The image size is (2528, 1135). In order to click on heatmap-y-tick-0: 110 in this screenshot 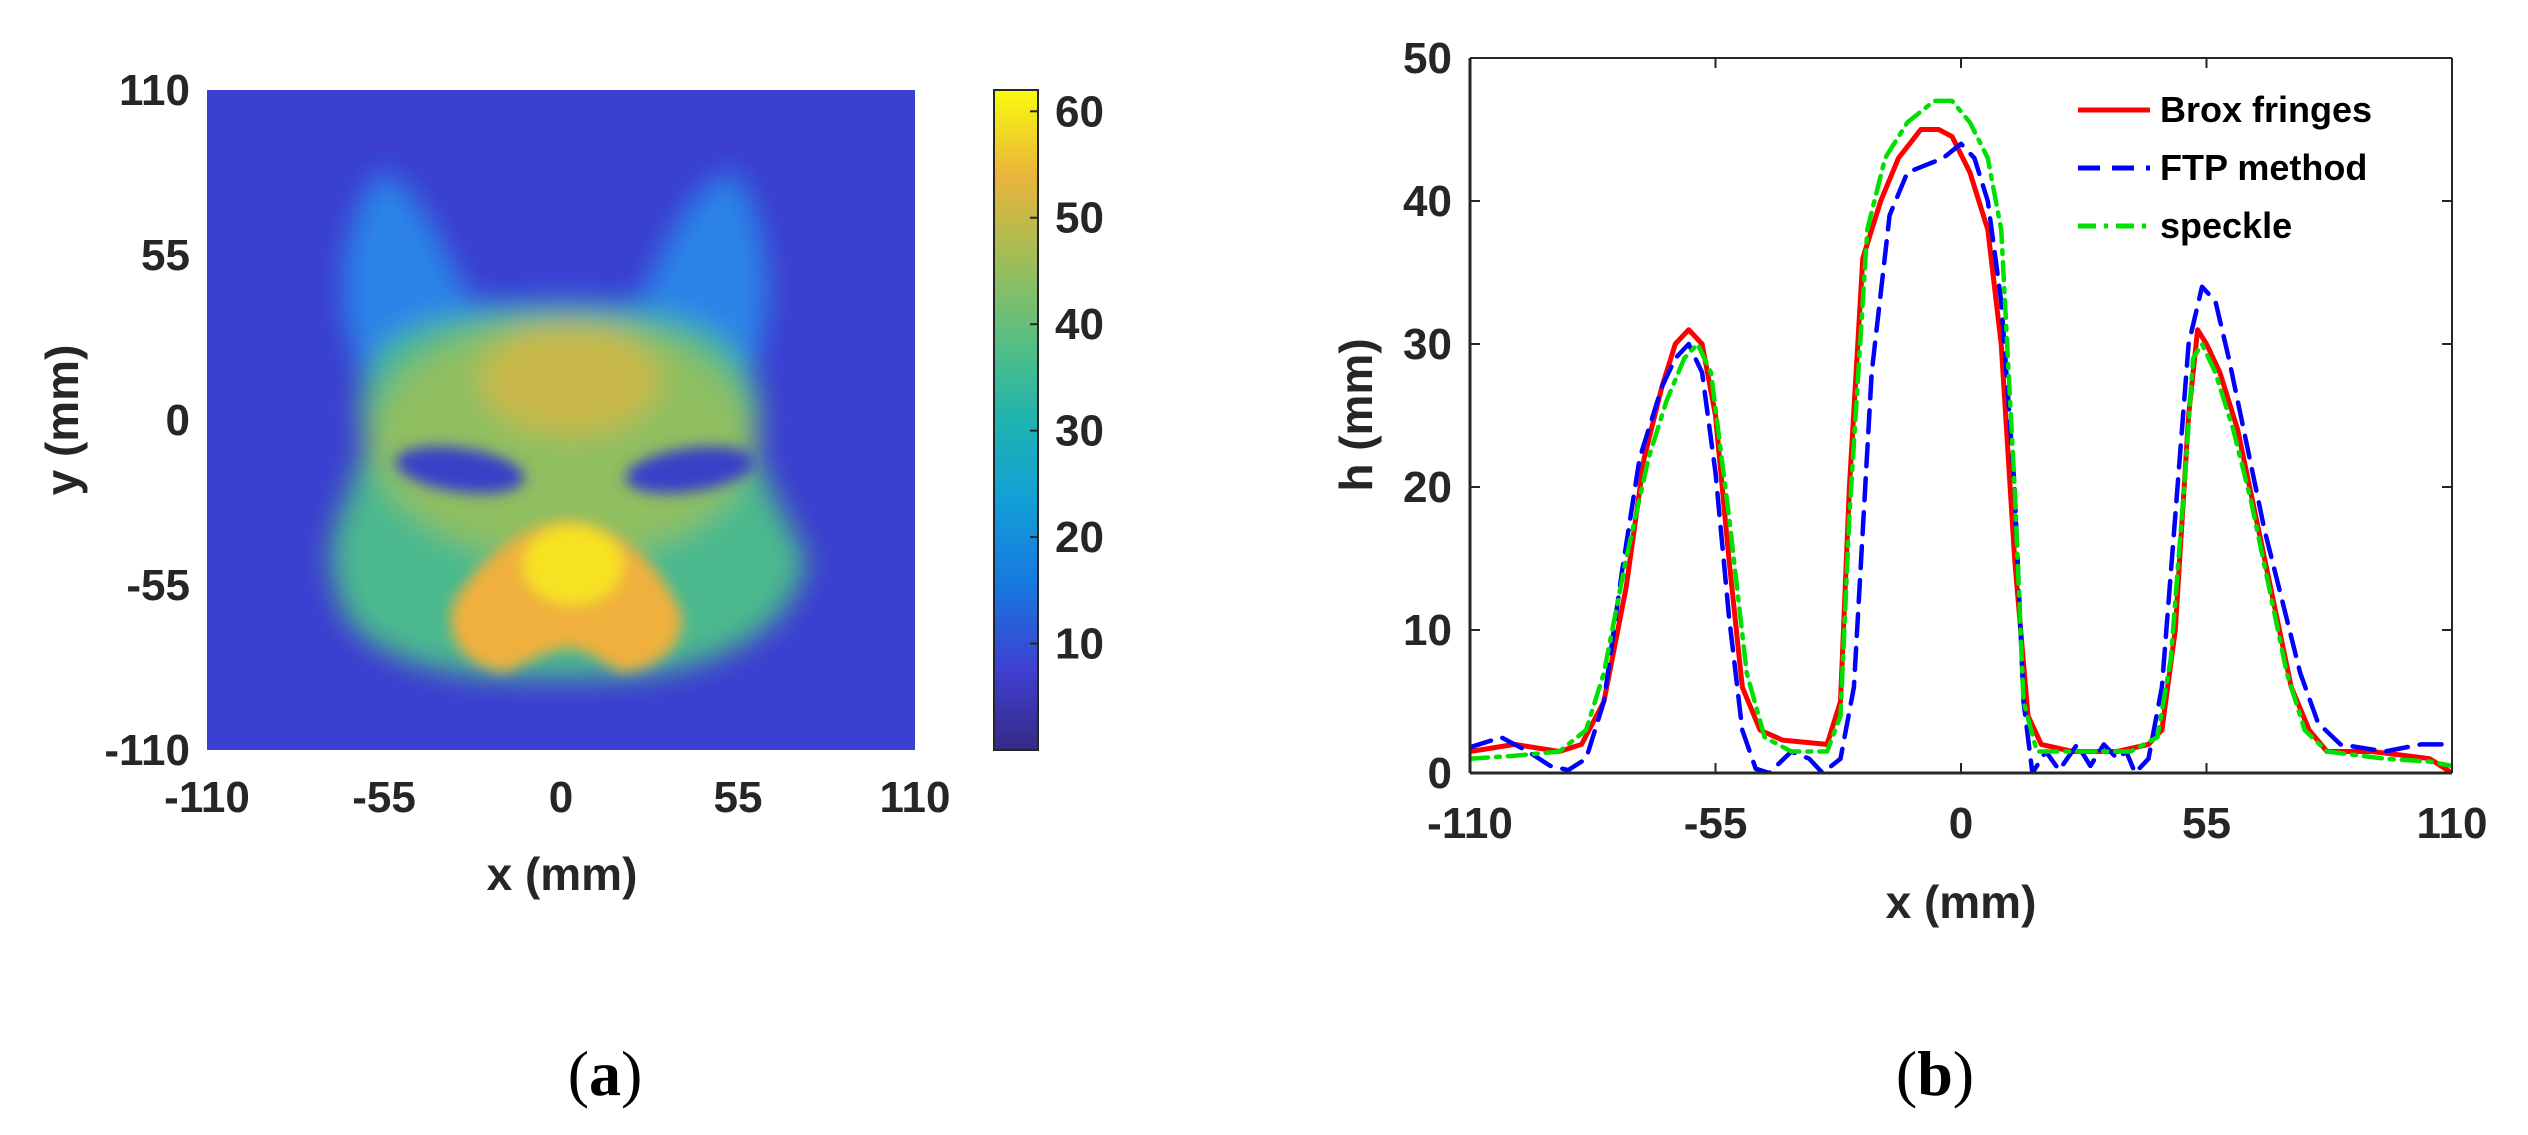, I will do `click(154, 90)`.